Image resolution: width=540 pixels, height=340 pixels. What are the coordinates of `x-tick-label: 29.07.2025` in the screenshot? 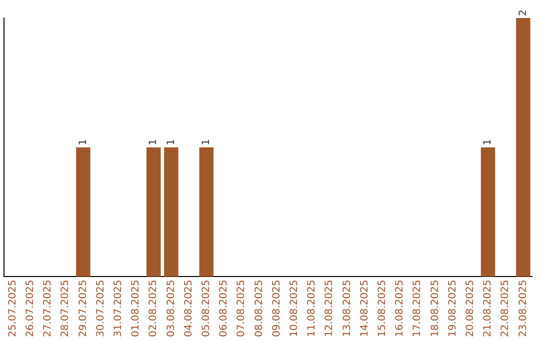 It's located at (83, 309).